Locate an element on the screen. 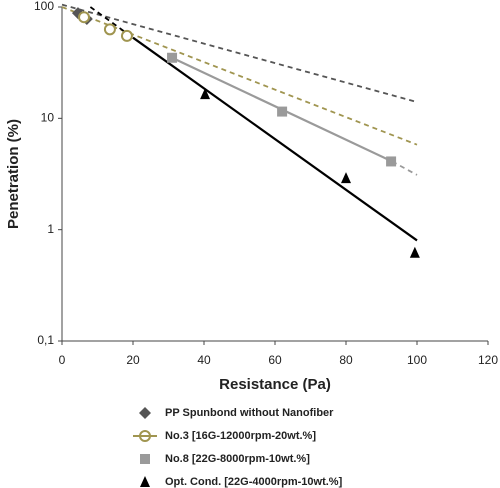 This screenshot has height=488, width=500. y-tick-label: 1 is located at coordinates (50, 229).